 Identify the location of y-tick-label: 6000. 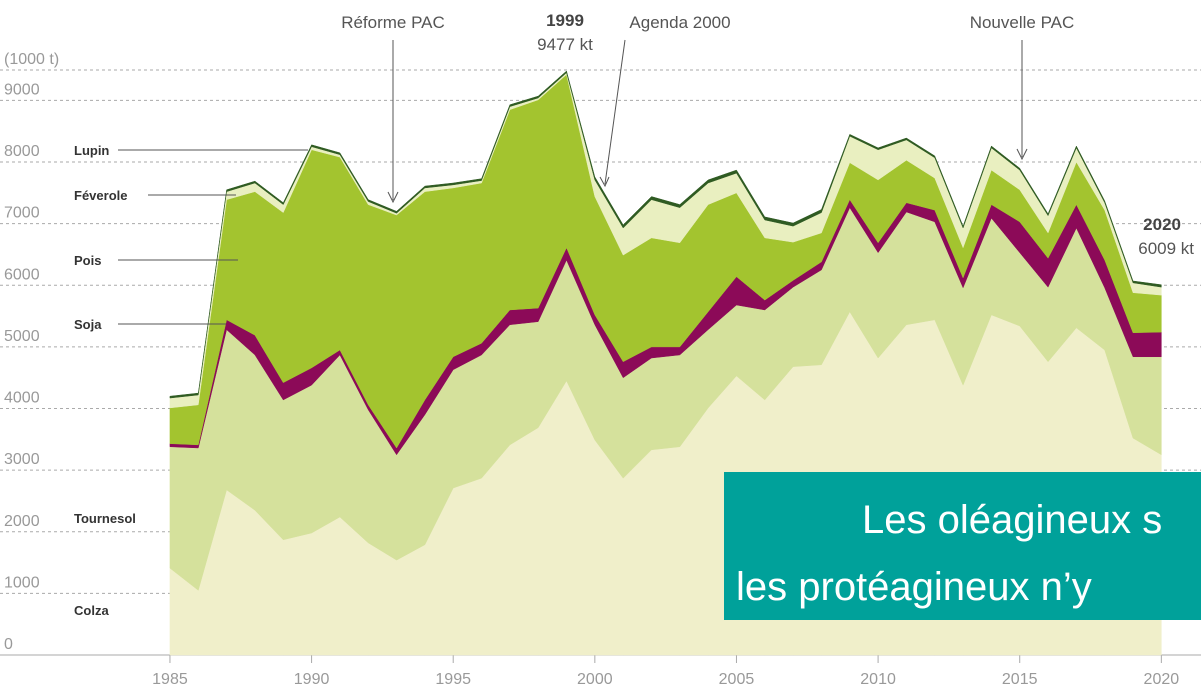
(22, 274).